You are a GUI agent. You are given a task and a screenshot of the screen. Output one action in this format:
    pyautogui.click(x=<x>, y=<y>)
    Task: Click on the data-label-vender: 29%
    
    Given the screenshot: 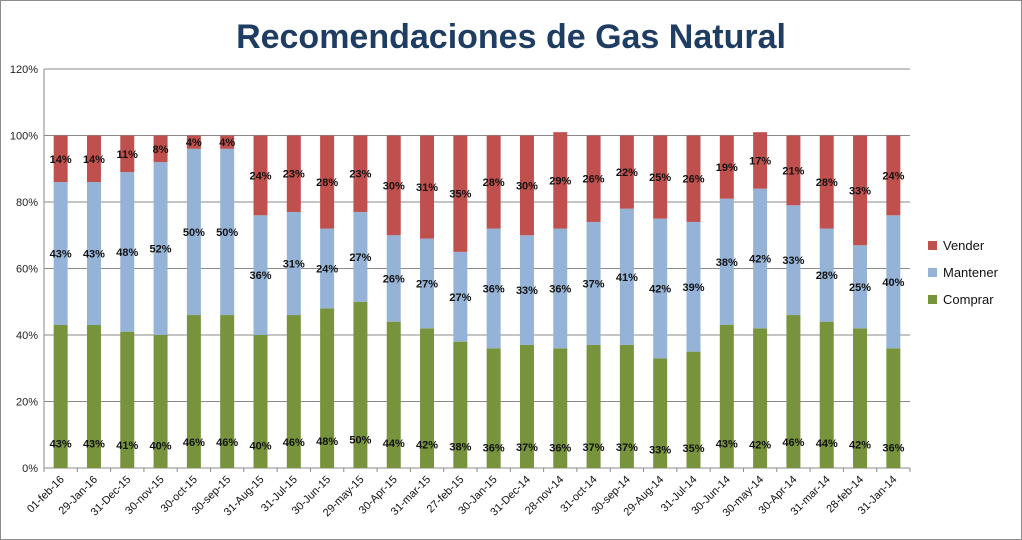 What is the action you would take?
    pyautogui.click(x=560, y=181)
    